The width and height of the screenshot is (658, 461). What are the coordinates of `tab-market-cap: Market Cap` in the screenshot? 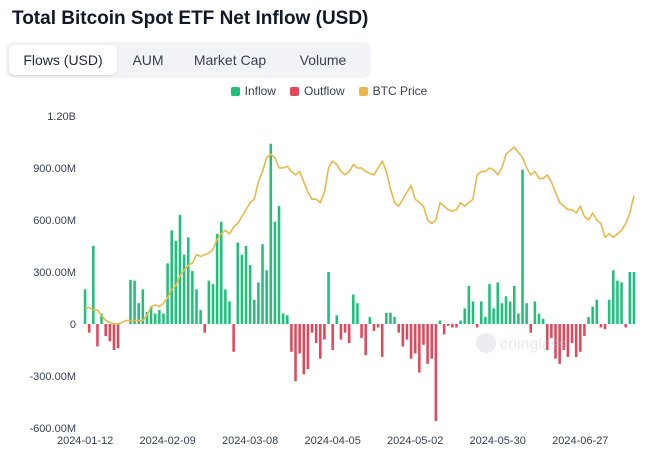 It's located at (230, 60).